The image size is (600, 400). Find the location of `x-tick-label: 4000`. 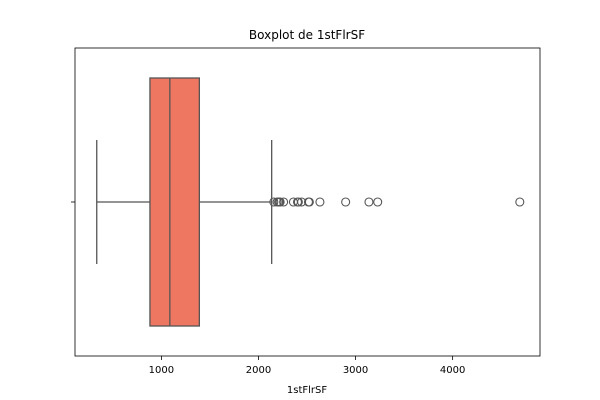

x-tick-label: 4000 is located at coordinates (452, 370).